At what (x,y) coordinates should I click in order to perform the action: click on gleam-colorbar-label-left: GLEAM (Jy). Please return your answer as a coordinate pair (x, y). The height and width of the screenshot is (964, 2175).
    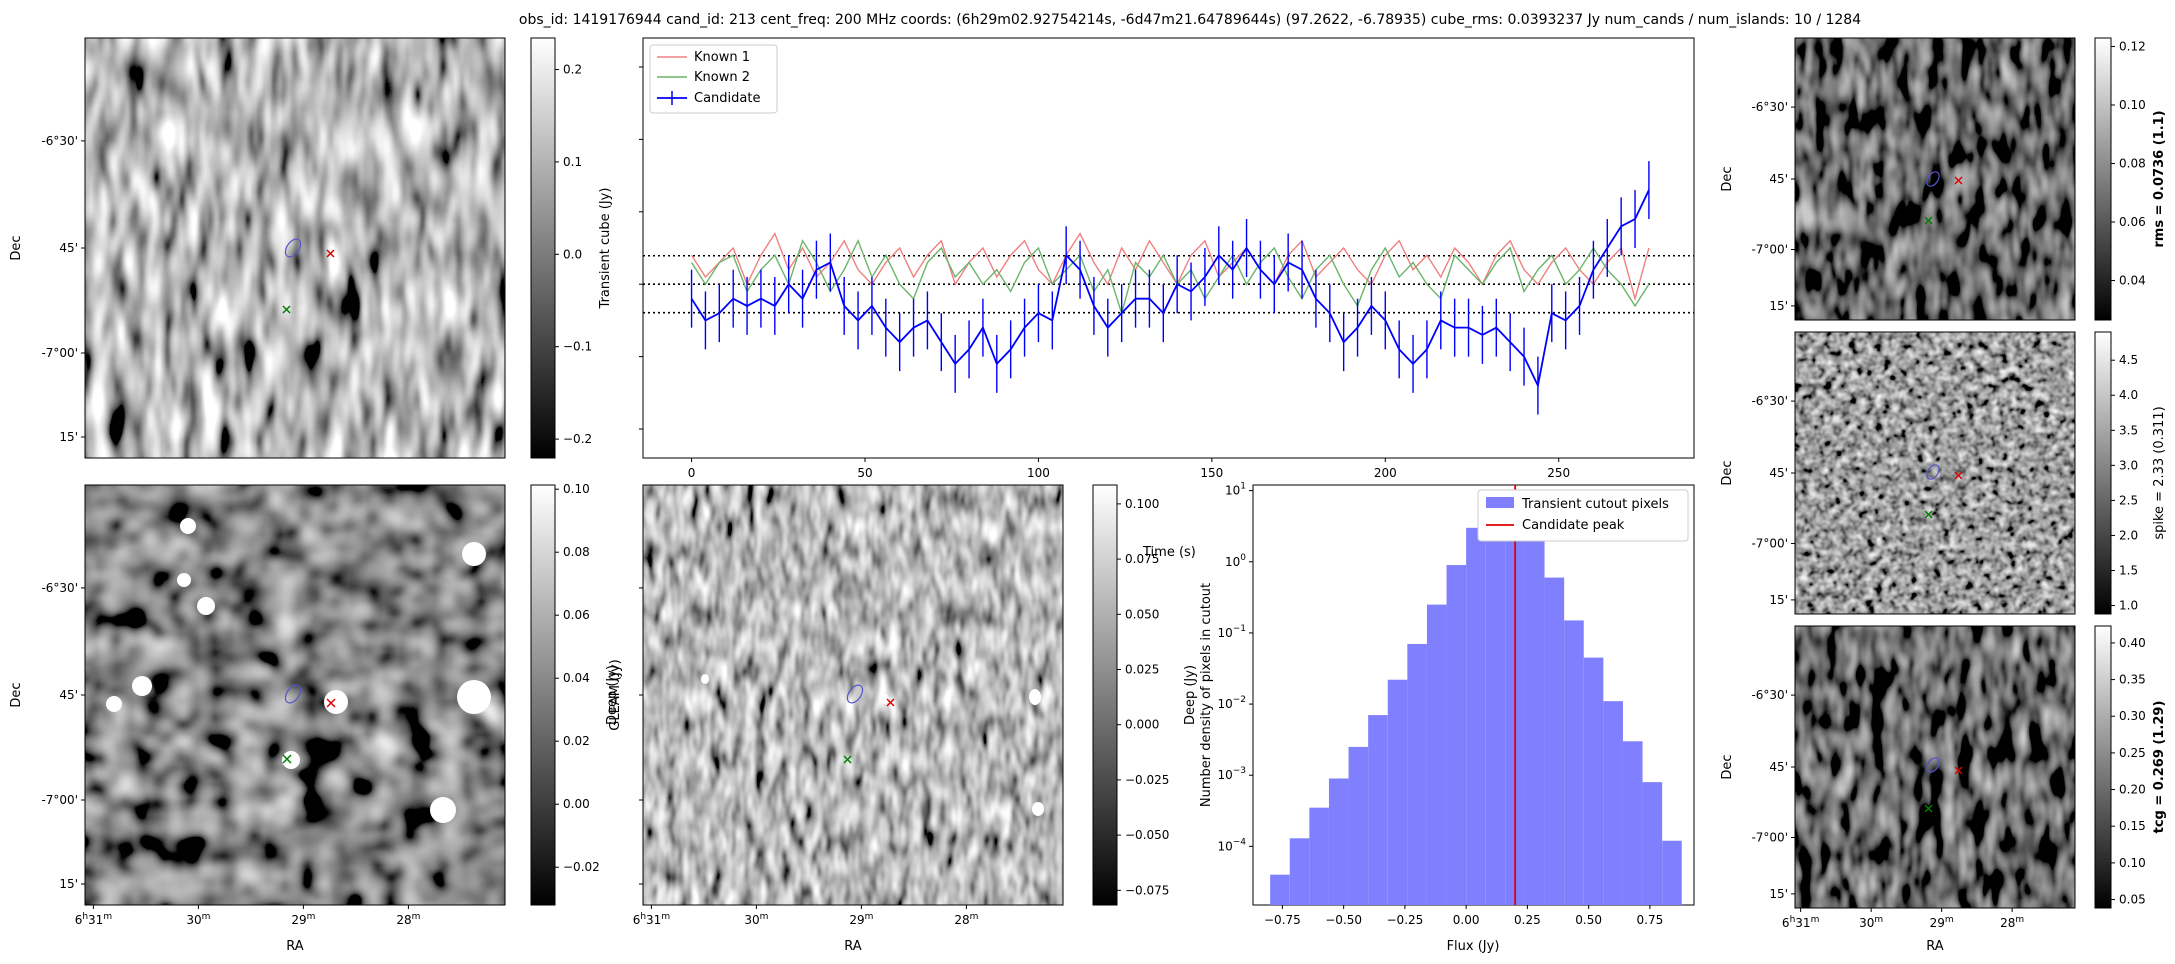
    Looking at the image, I should click on (615, 694).